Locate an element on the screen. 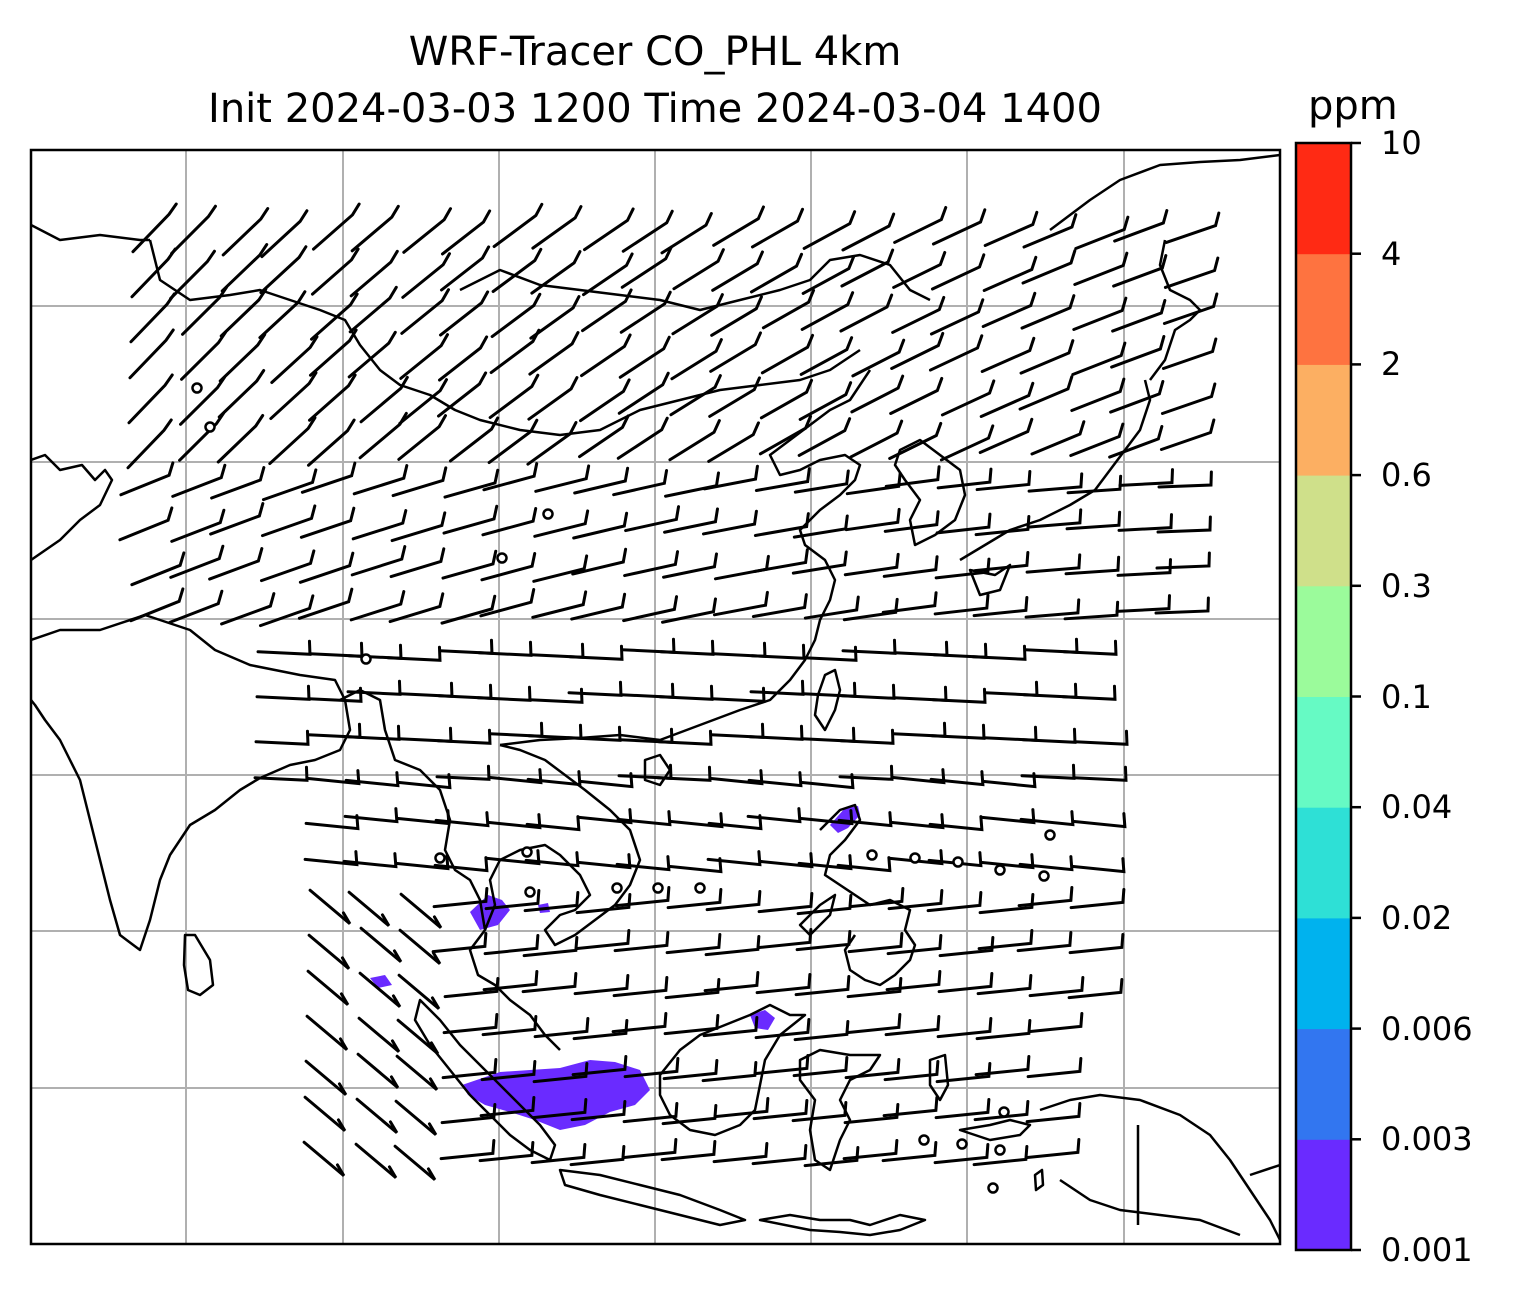  coast-east-edge is located at coordinates (1264, 1170).